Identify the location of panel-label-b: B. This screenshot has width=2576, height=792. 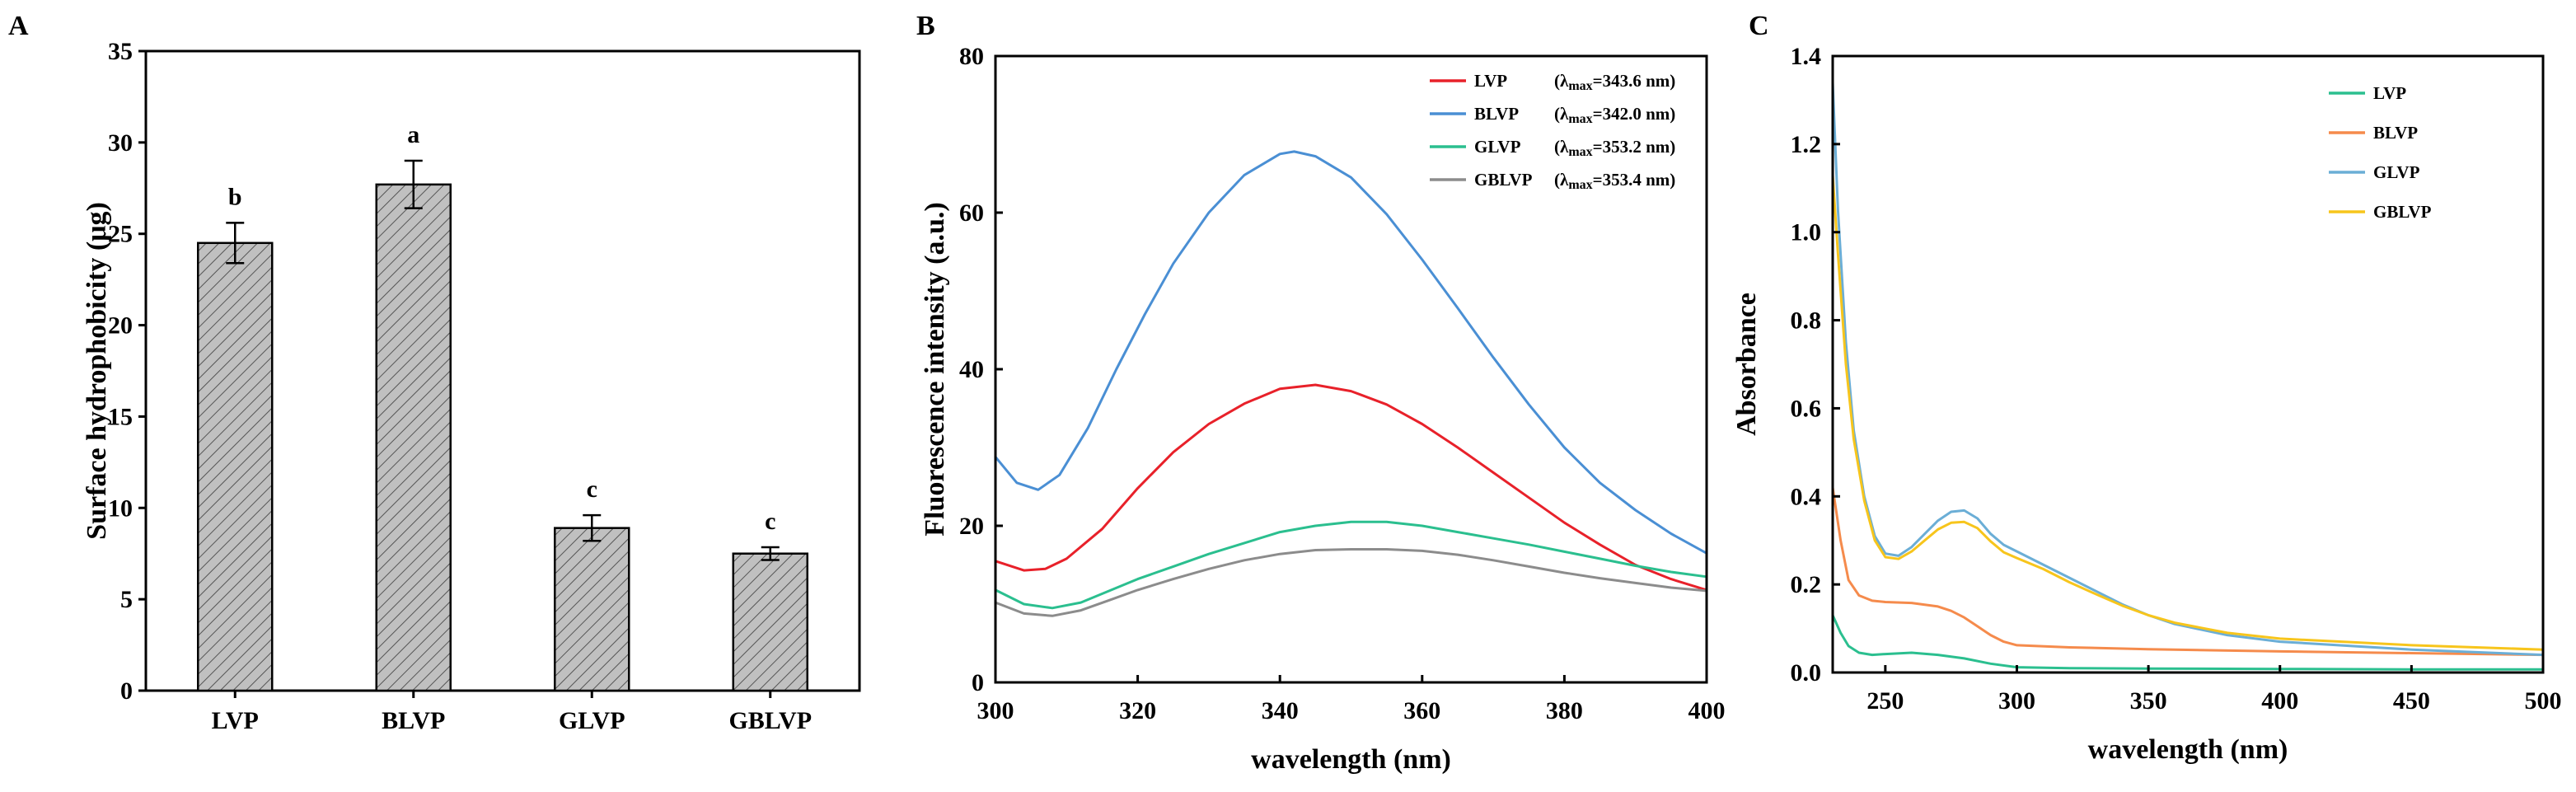
(925, 26).